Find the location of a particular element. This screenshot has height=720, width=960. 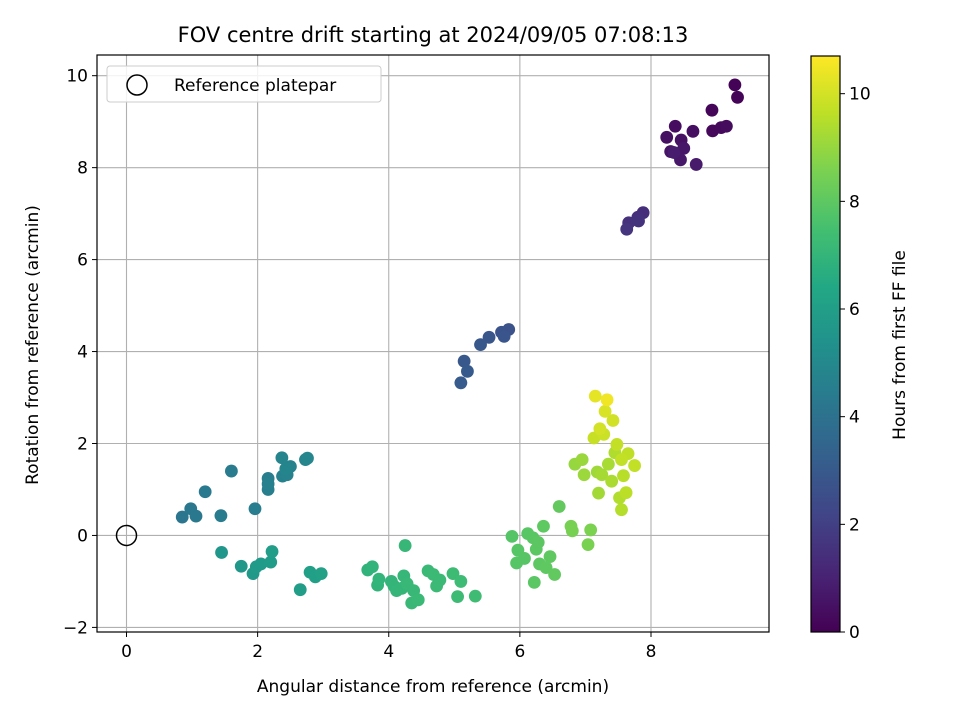

colorbar-tick-label: 6 is located at coordinates (854, 310).